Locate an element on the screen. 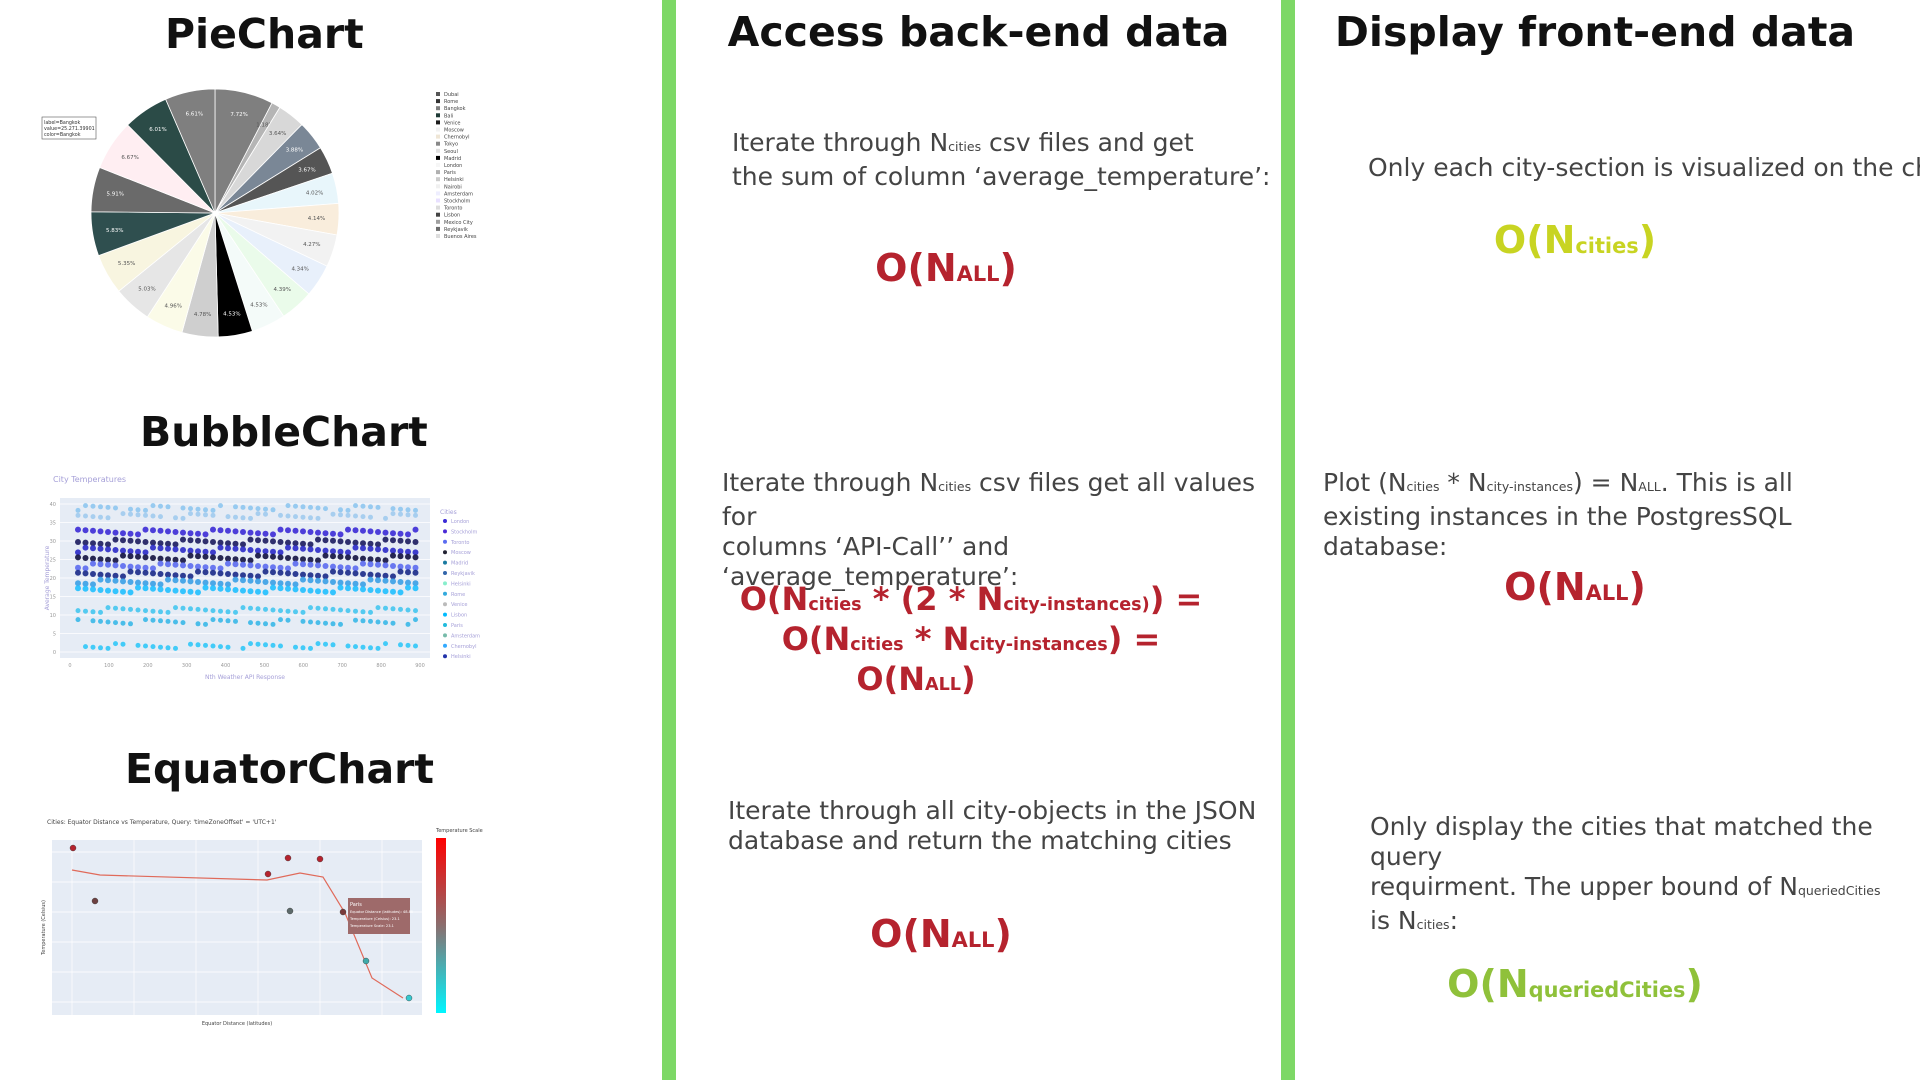 This screenshot has width=1920, height=1080. pie-tooltip-line: color=Bangkok is located at coordinates (62, 135).